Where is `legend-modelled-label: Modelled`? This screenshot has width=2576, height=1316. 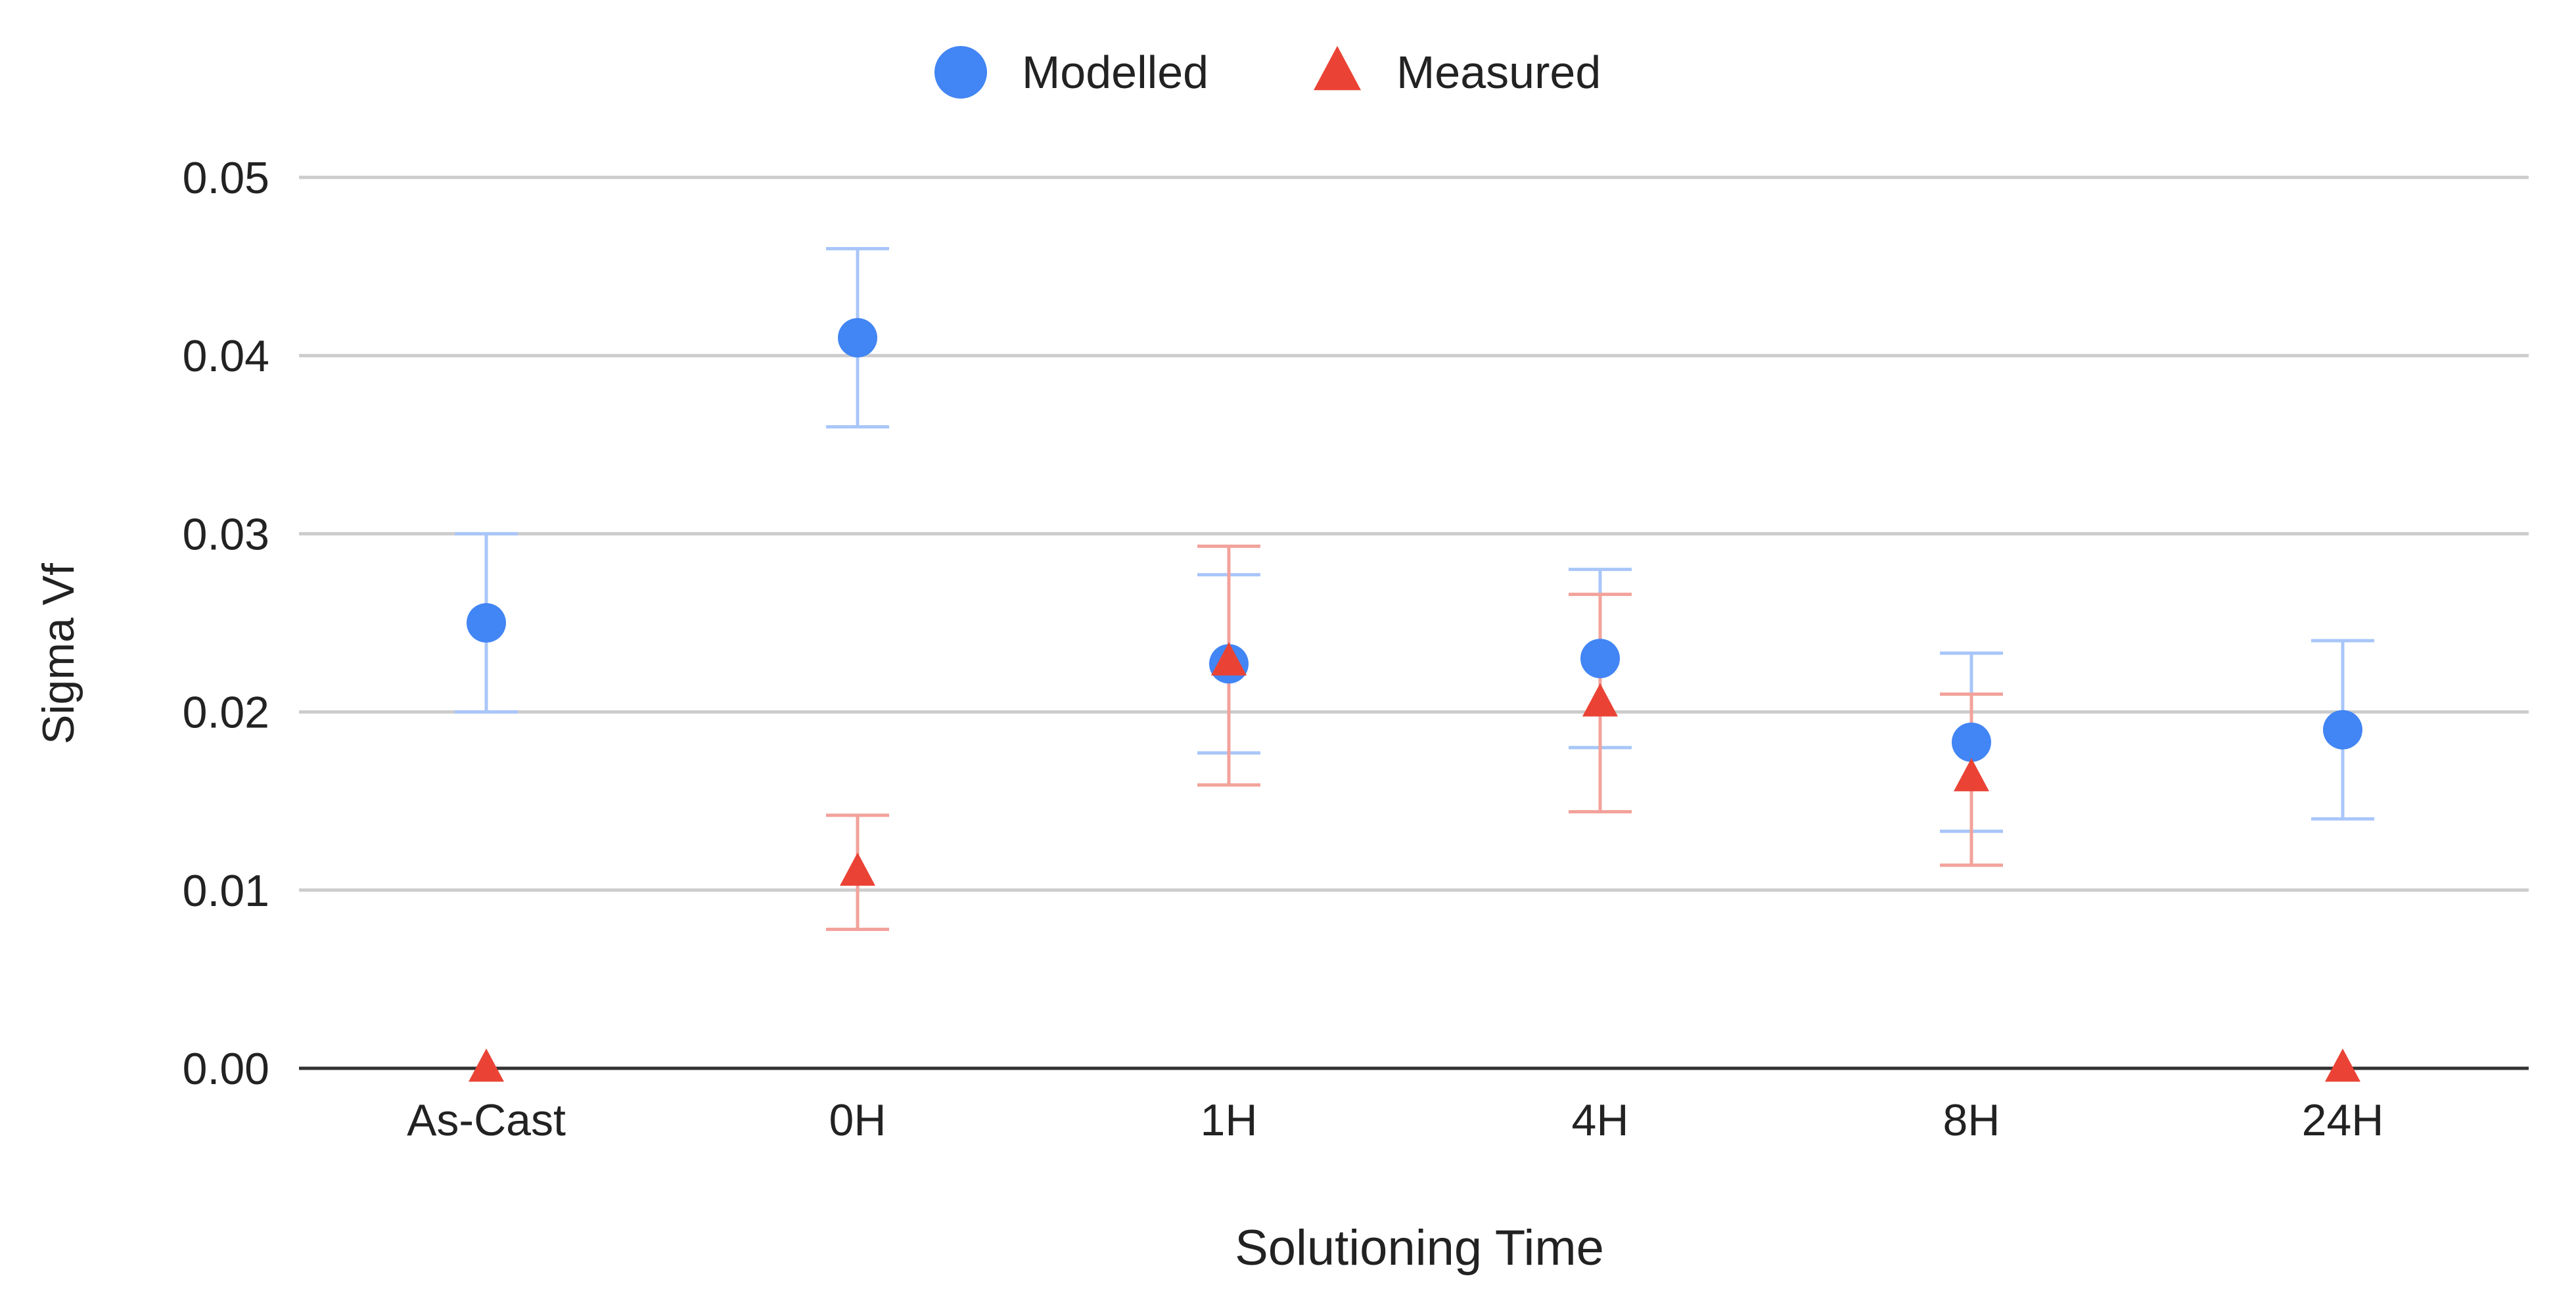 legend-modelled-label: Modelled is located at coordinates (1115, 72).